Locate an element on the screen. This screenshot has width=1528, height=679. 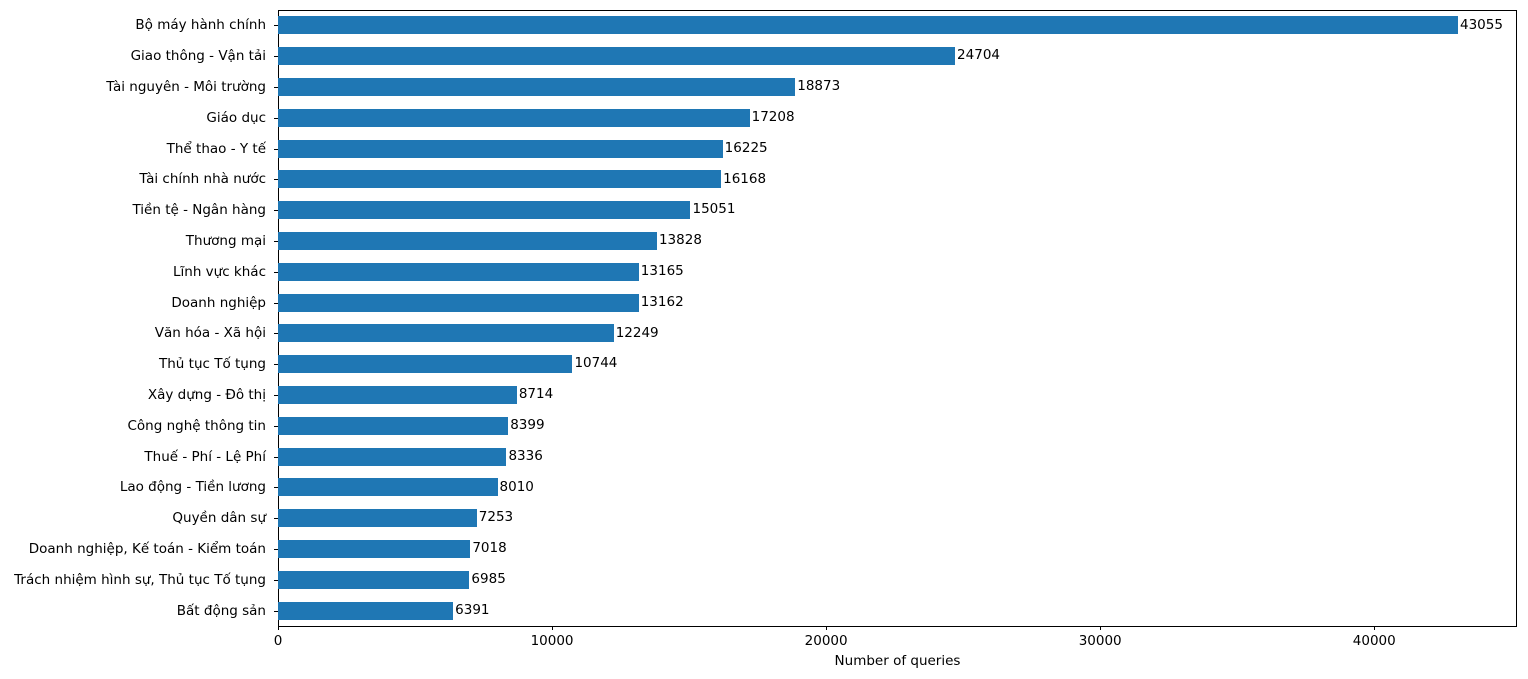
bar-value-label: 13165 is located at coordinates (662, 271).